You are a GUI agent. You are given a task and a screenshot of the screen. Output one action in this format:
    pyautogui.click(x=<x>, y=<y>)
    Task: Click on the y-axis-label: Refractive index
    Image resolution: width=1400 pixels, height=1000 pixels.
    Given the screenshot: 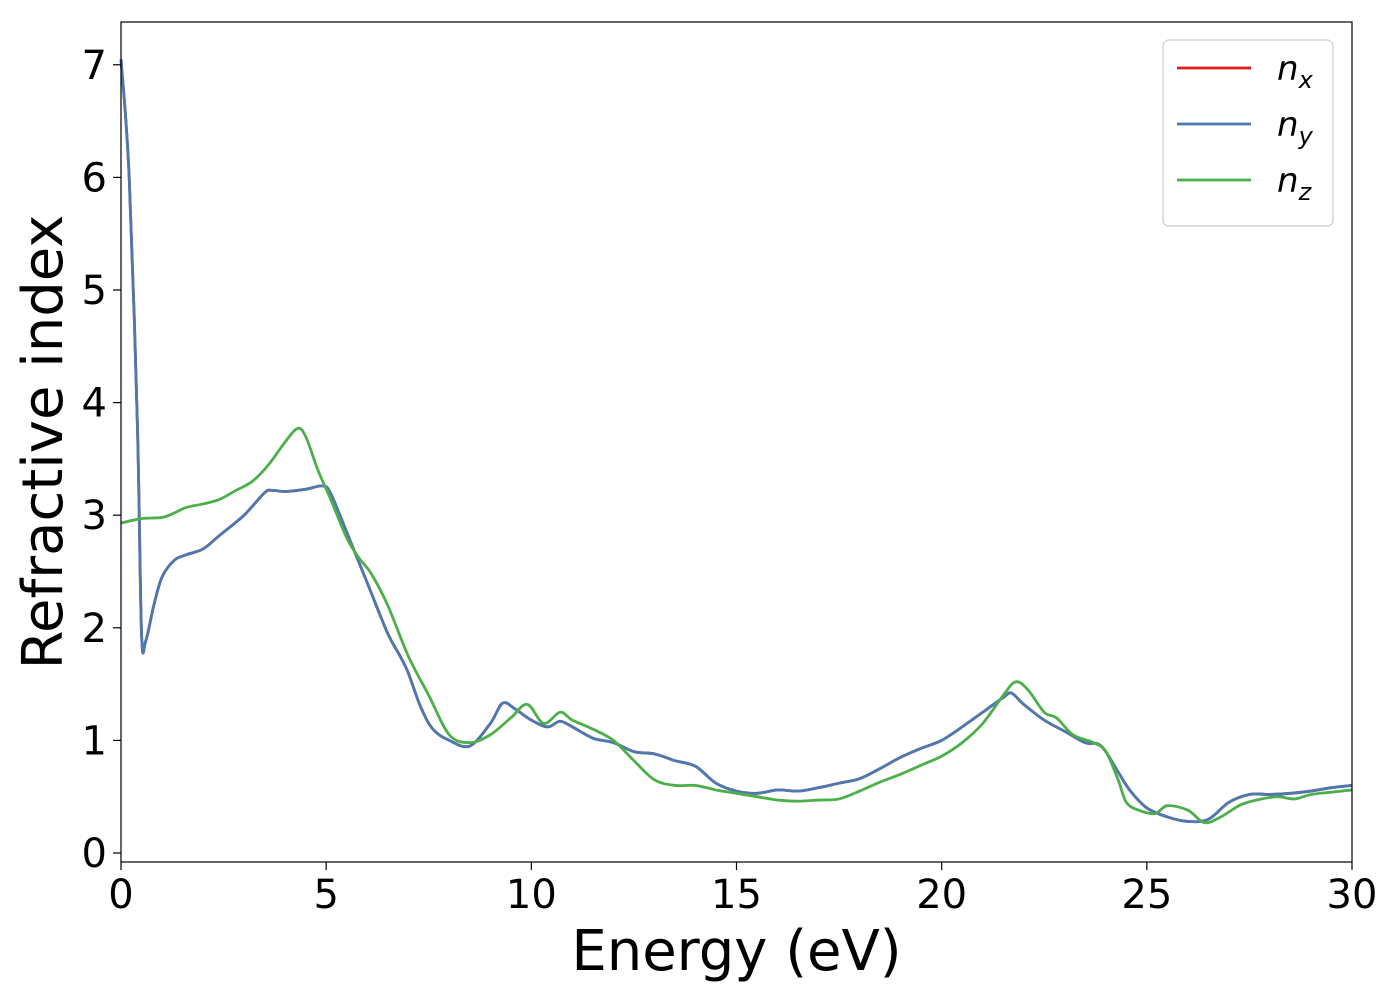 What is the action you would take?
    pyautogui.click(x=43, y=442)
    